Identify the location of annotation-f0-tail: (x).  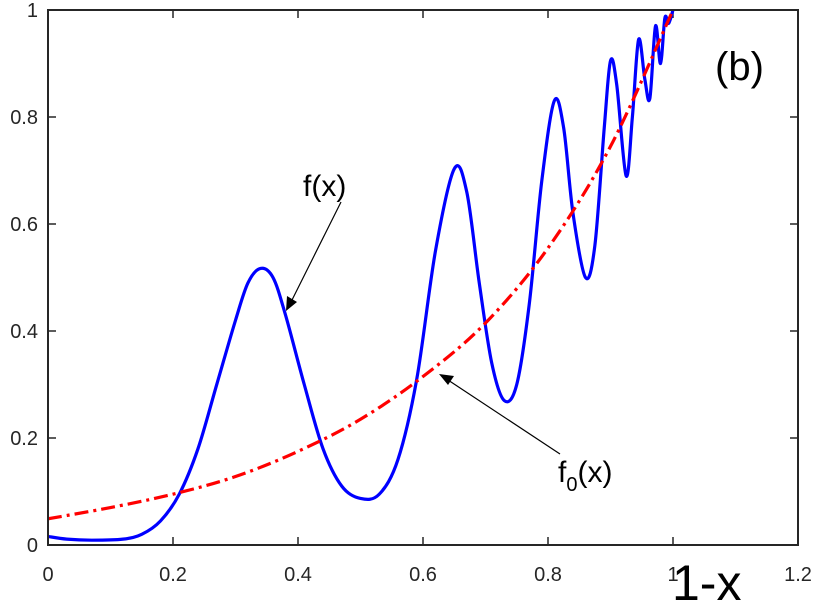
(594, 472).